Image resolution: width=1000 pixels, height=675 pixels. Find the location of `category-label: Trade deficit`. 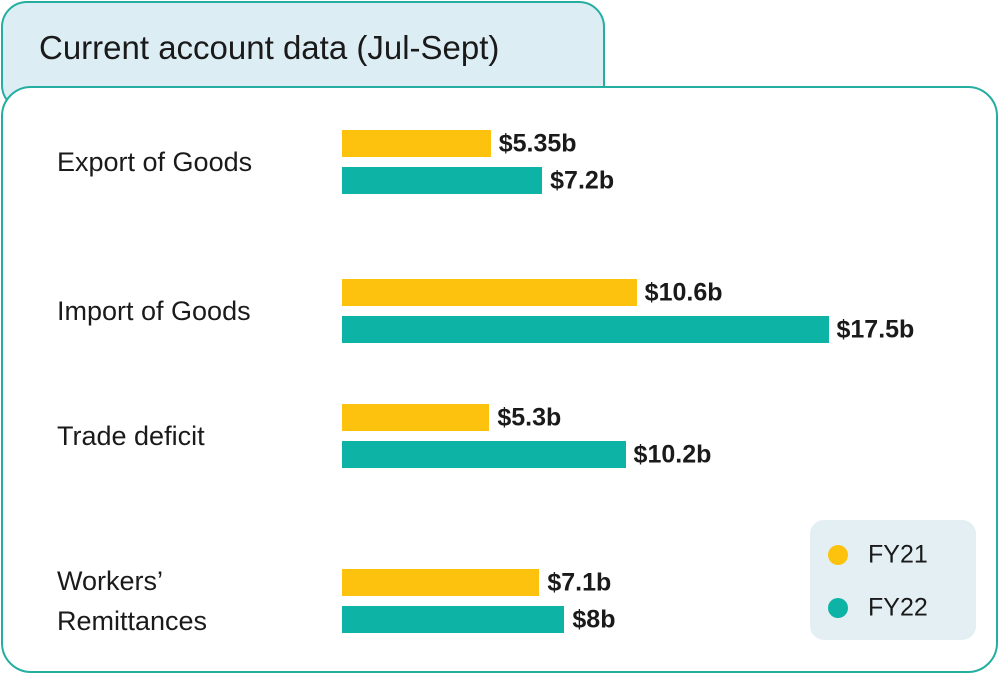

category-label: Trade deficit is located at coordinates (131, 436).